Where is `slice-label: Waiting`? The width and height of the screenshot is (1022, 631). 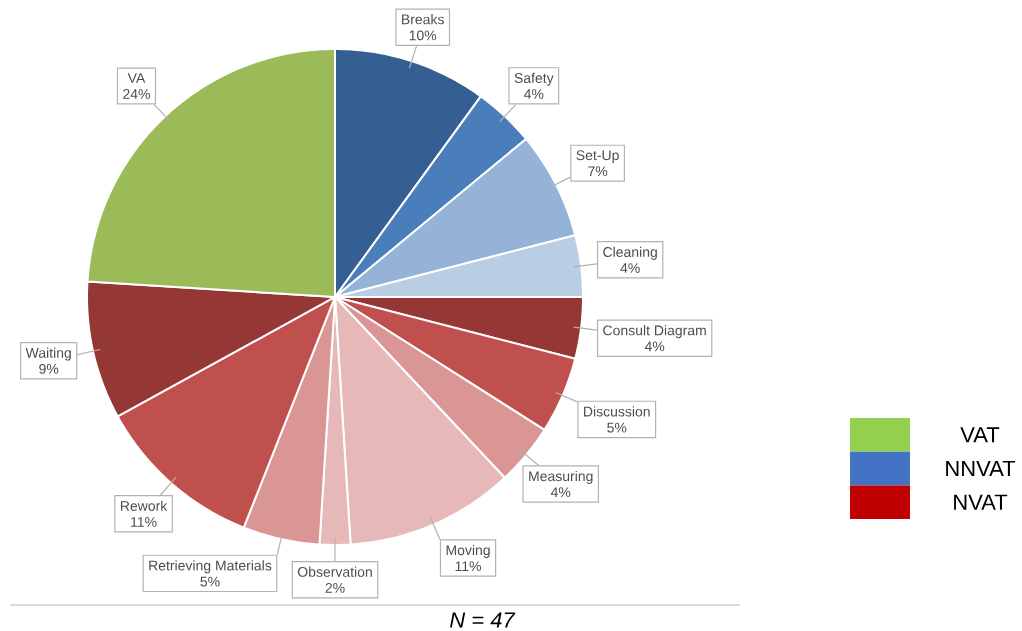
slice-label: Waiting is located at coordinates (48, 354).